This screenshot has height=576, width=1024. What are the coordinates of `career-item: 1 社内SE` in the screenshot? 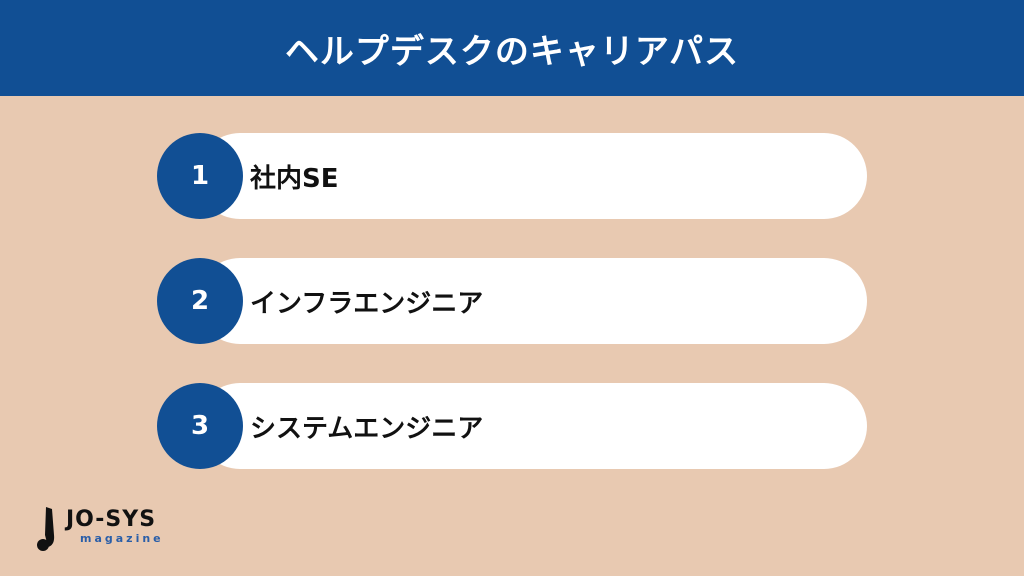 It's located at (512, 176).